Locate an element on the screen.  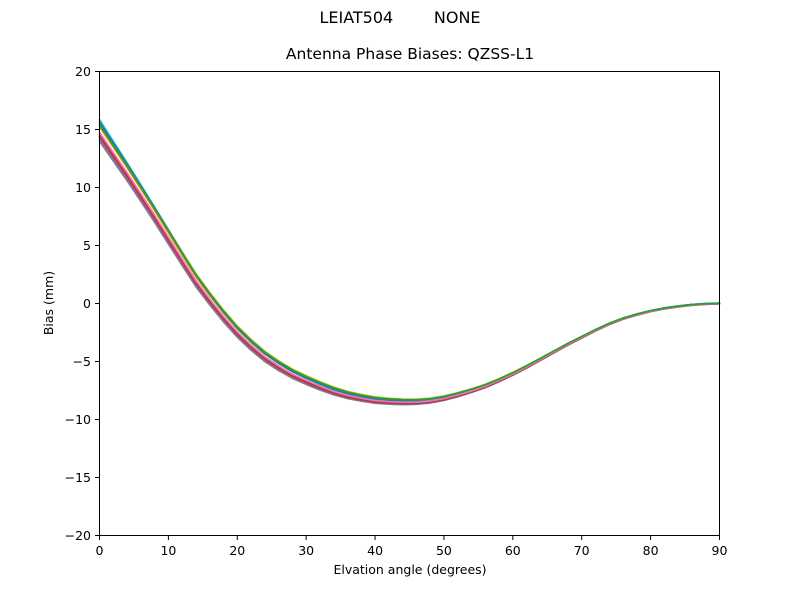
x-tick-label: 30 is located at coordinates (306, 550).